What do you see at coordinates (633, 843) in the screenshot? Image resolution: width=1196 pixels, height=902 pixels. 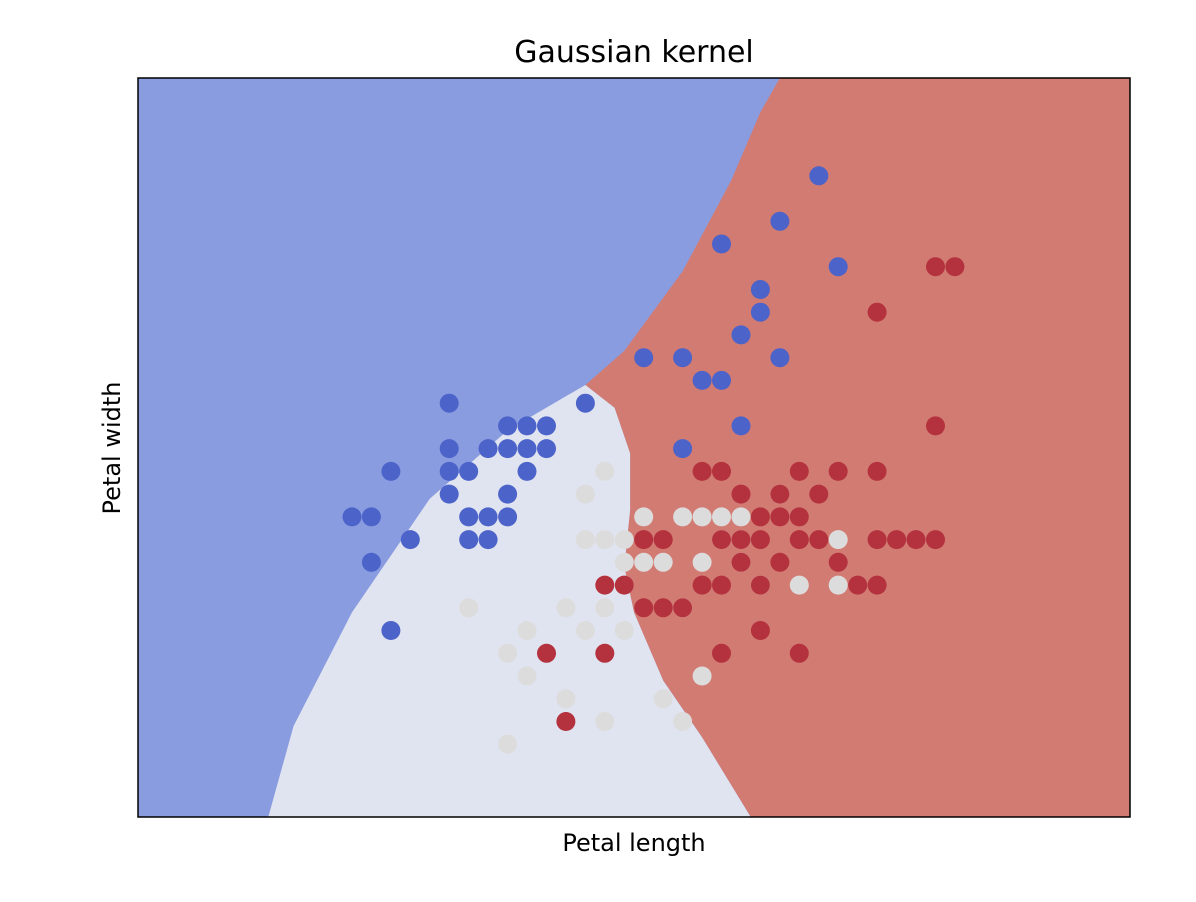 I see `x-axis-label: Petal length` at bounding box center [633, 843].